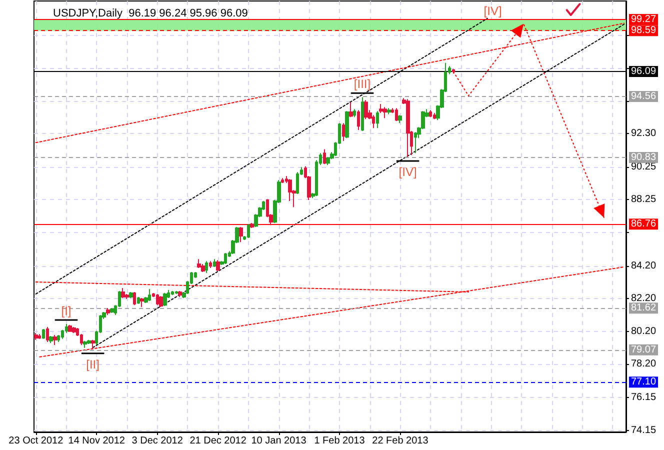 The image size is (664, 450). I want to click on y-tick-label: 80.20, so click(643, 331).